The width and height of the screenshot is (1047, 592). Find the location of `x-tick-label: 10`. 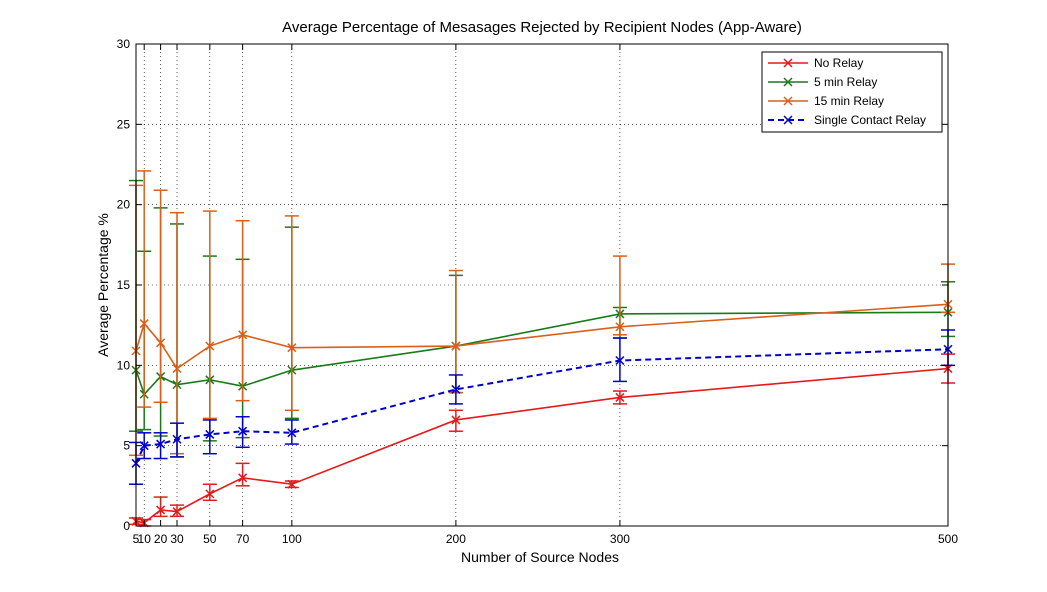

x-tick-label: 10 is located at coordinates (145, 539).